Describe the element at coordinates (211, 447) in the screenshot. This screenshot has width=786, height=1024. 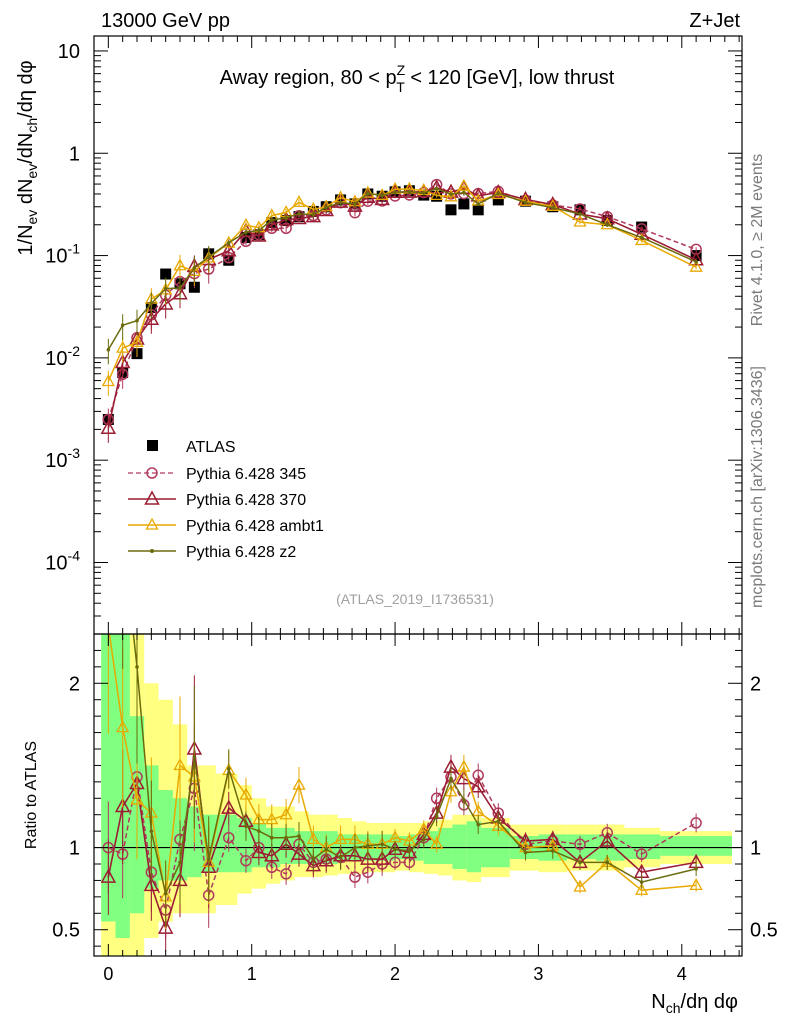
I see `svg-text: ATLAS` at that location.